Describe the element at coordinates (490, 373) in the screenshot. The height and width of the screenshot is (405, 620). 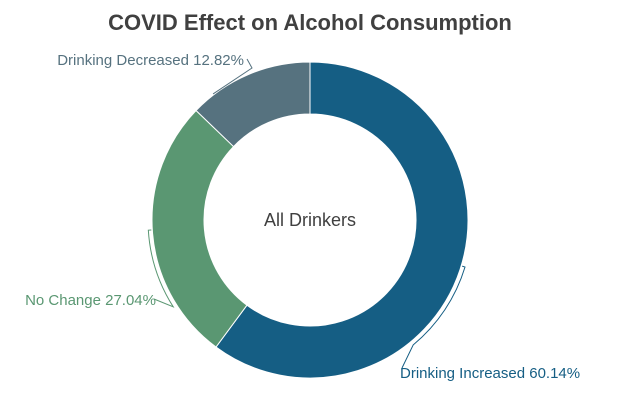
I see `data-label: Drinking Increased 60.14%` at that location.